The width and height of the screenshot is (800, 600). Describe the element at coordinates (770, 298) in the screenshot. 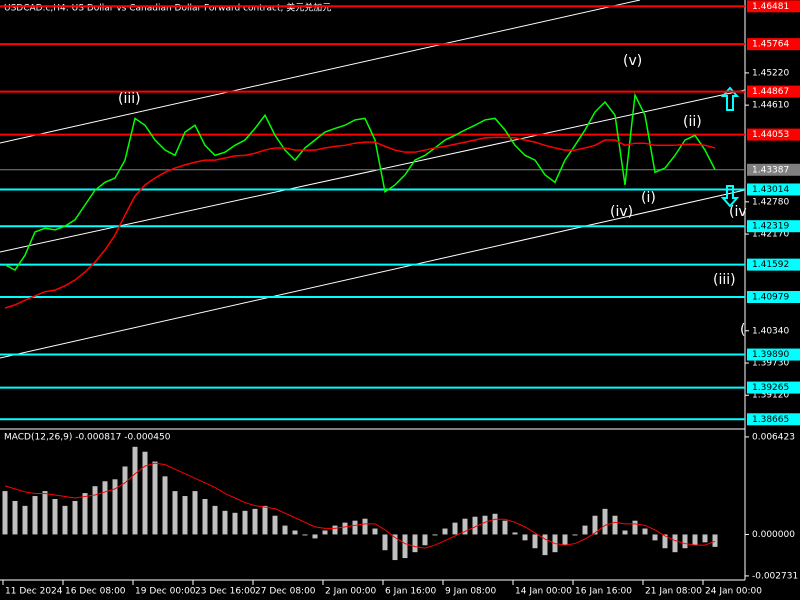

I see `level-label: 1.40979` at that location.